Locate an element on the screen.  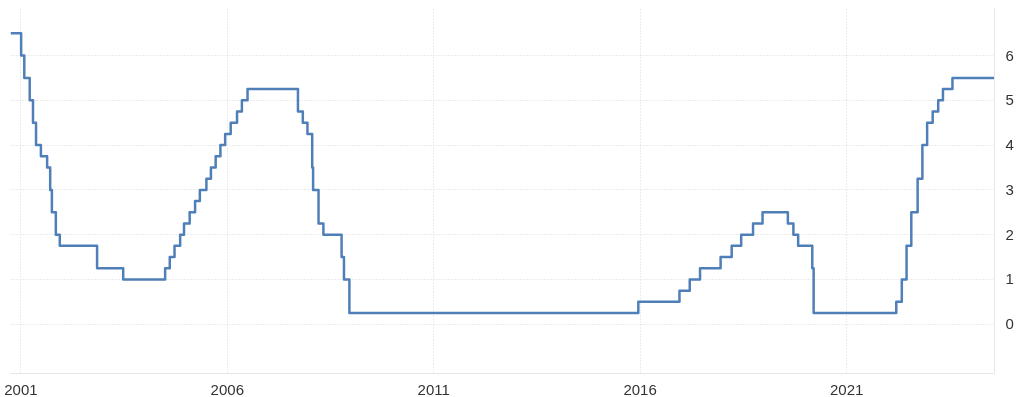
x-tick-label: 2016 is located at coordinates (640, 388).